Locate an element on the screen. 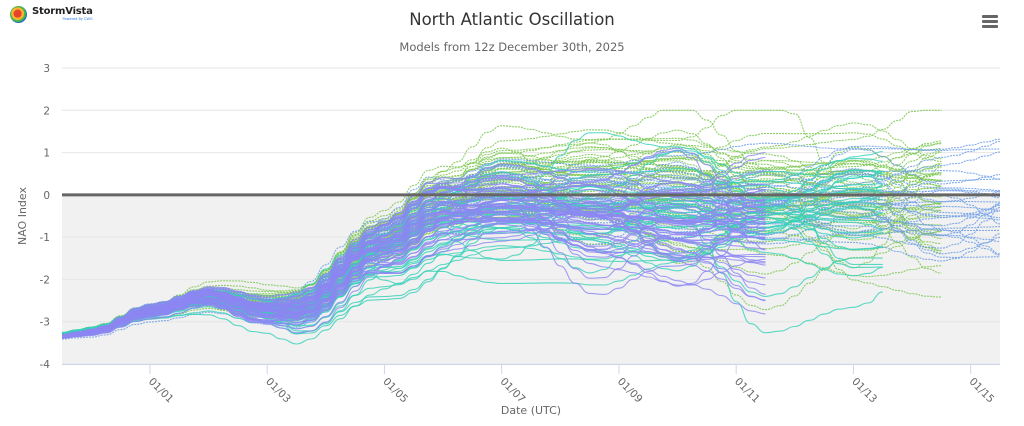 The width and height of the screenshot is (1024, 426). x-tick-label: 01/03 is located at coordinates (278, 391).